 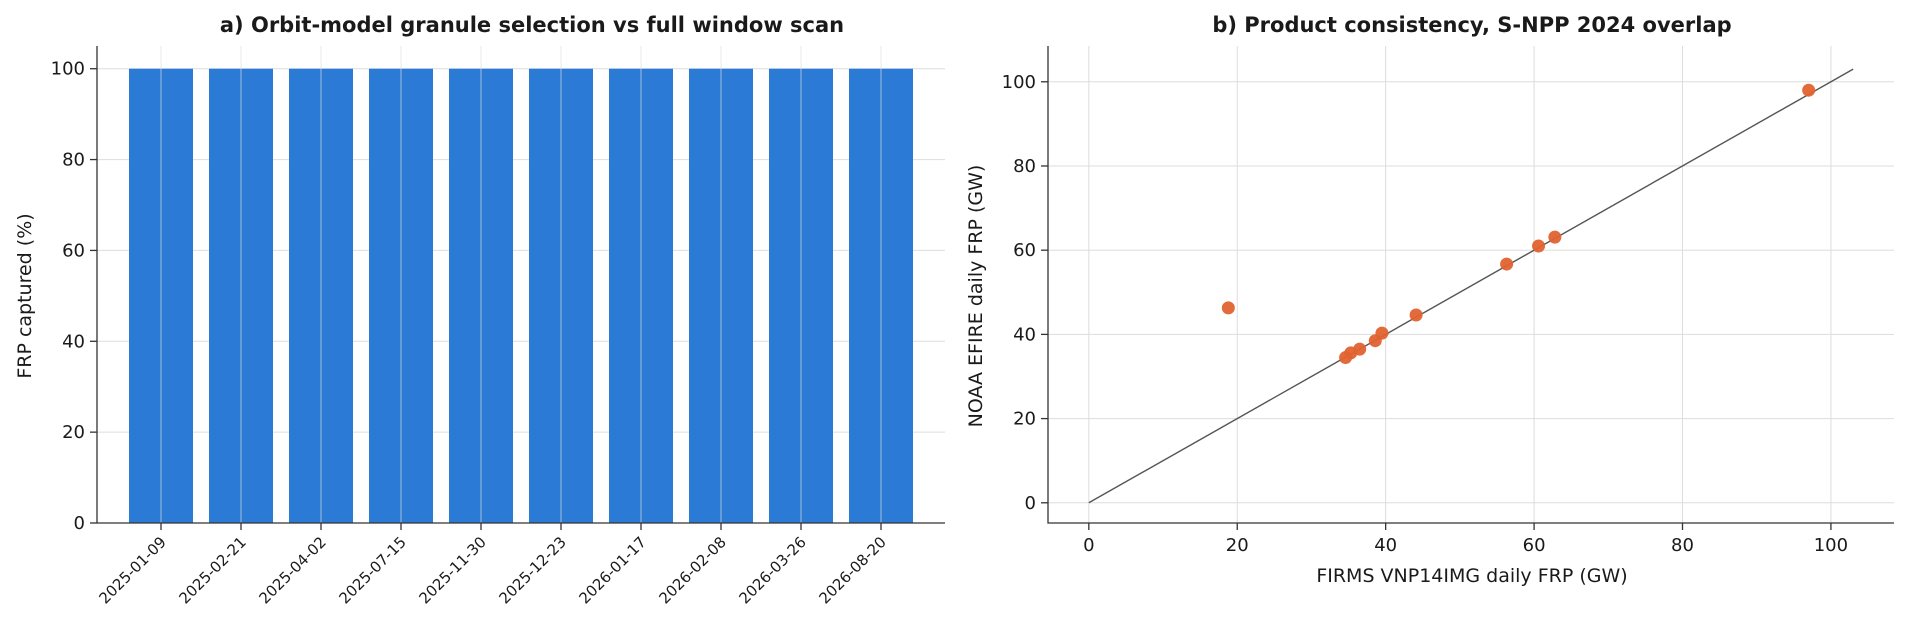 I want to click on x-tick-label: 2025-02-21, so click(x=212, y=570).